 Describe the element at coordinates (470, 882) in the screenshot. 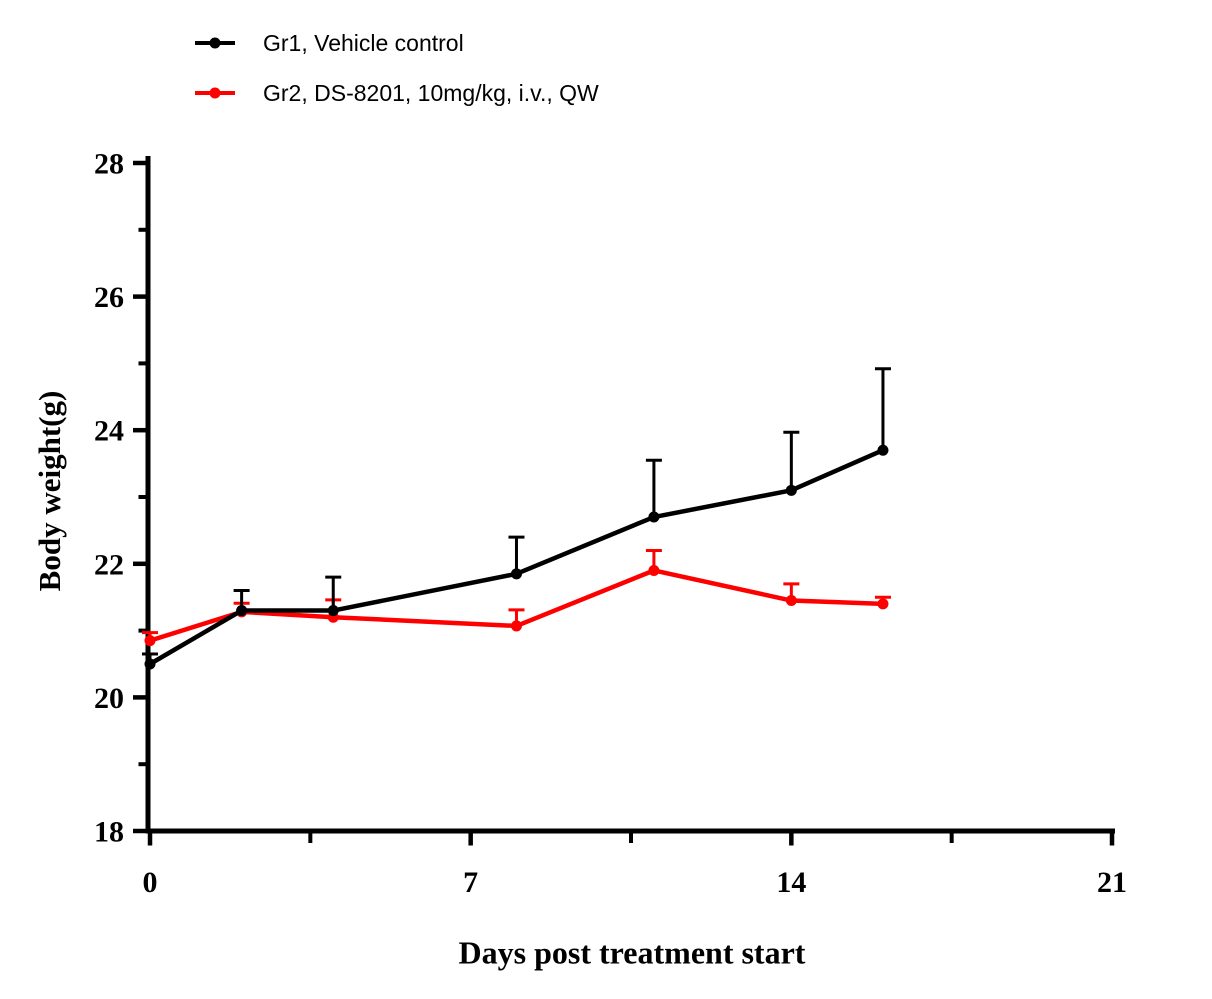

I see `svg-text: 7` at that location.